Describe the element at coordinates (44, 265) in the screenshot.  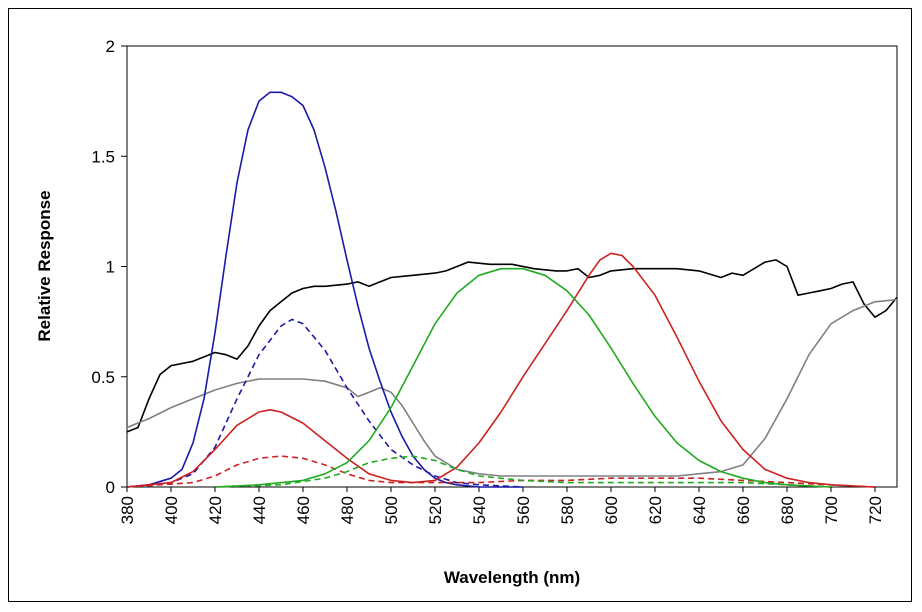
I see `y-axis-title: Relative Response` at that location.